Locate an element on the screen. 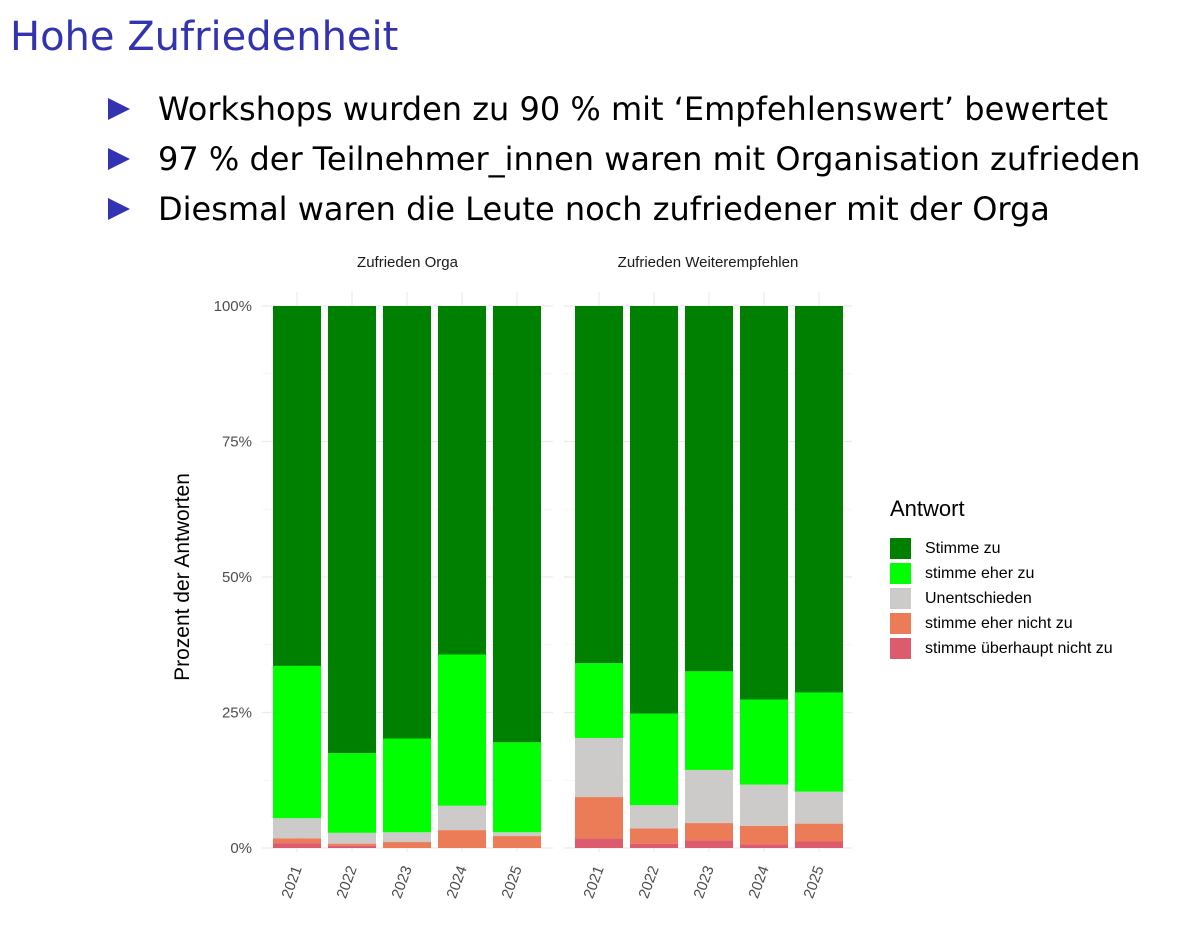  legend-item: stimme eher nicht zu is located at coordinates (1001, 623).